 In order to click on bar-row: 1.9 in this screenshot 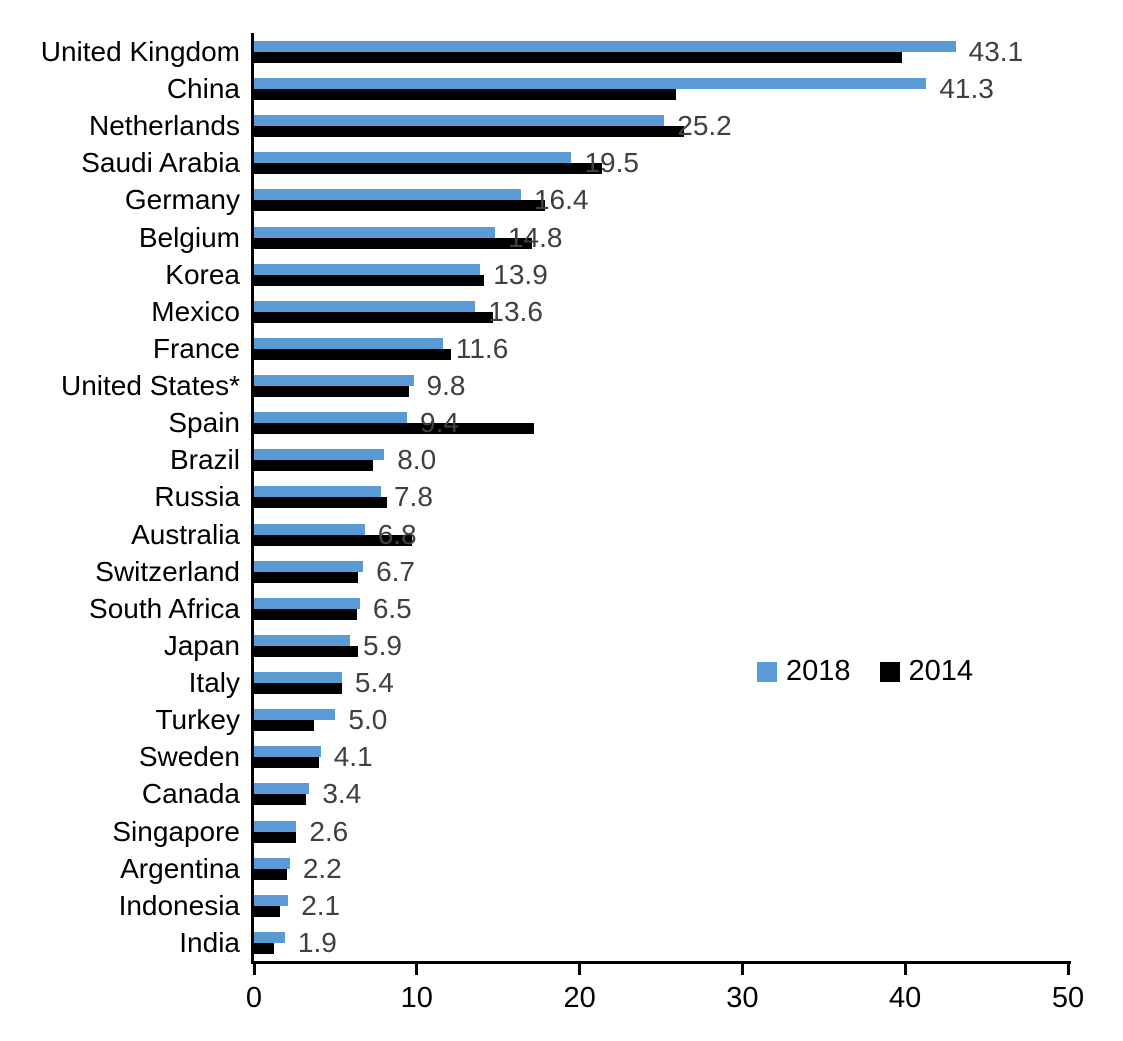, I will do `click(661, 944)`.